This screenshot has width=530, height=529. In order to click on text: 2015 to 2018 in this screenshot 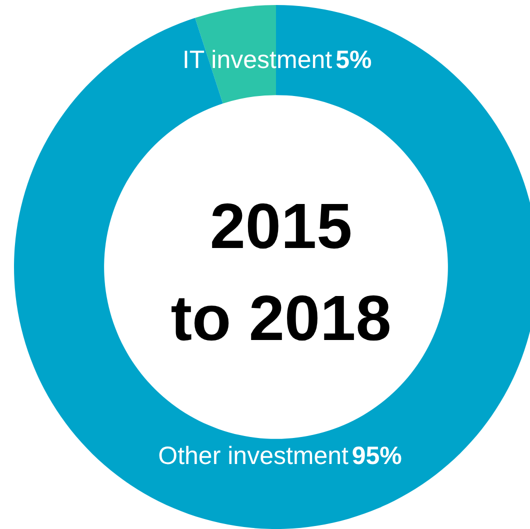, I will do `click(281, 272)`.